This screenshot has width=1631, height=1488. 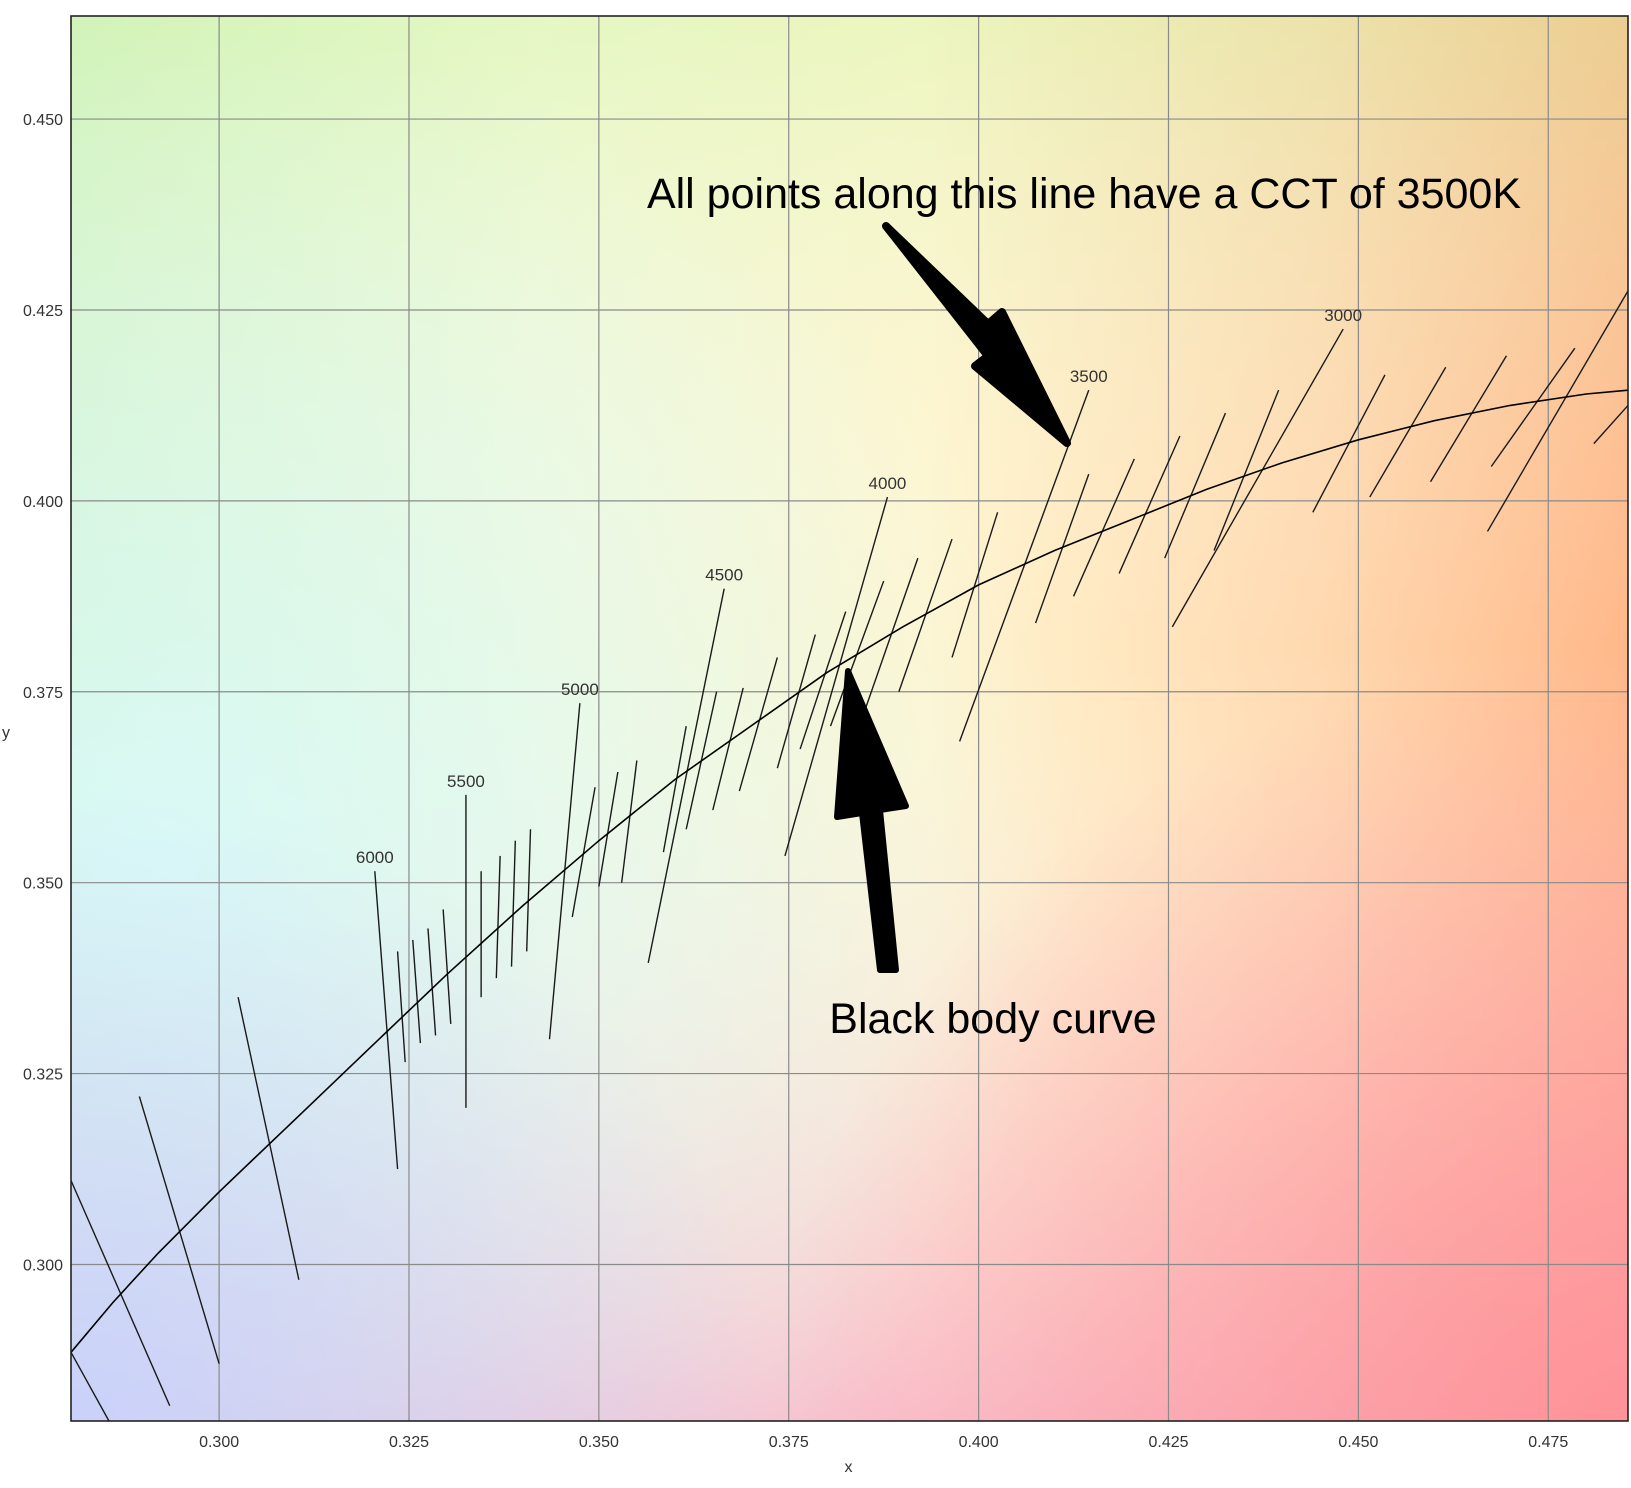 What do you see at coordinates (6, 733) in the screenshot?
I see `y-axis-label: y` at bounding box center [6, 733].